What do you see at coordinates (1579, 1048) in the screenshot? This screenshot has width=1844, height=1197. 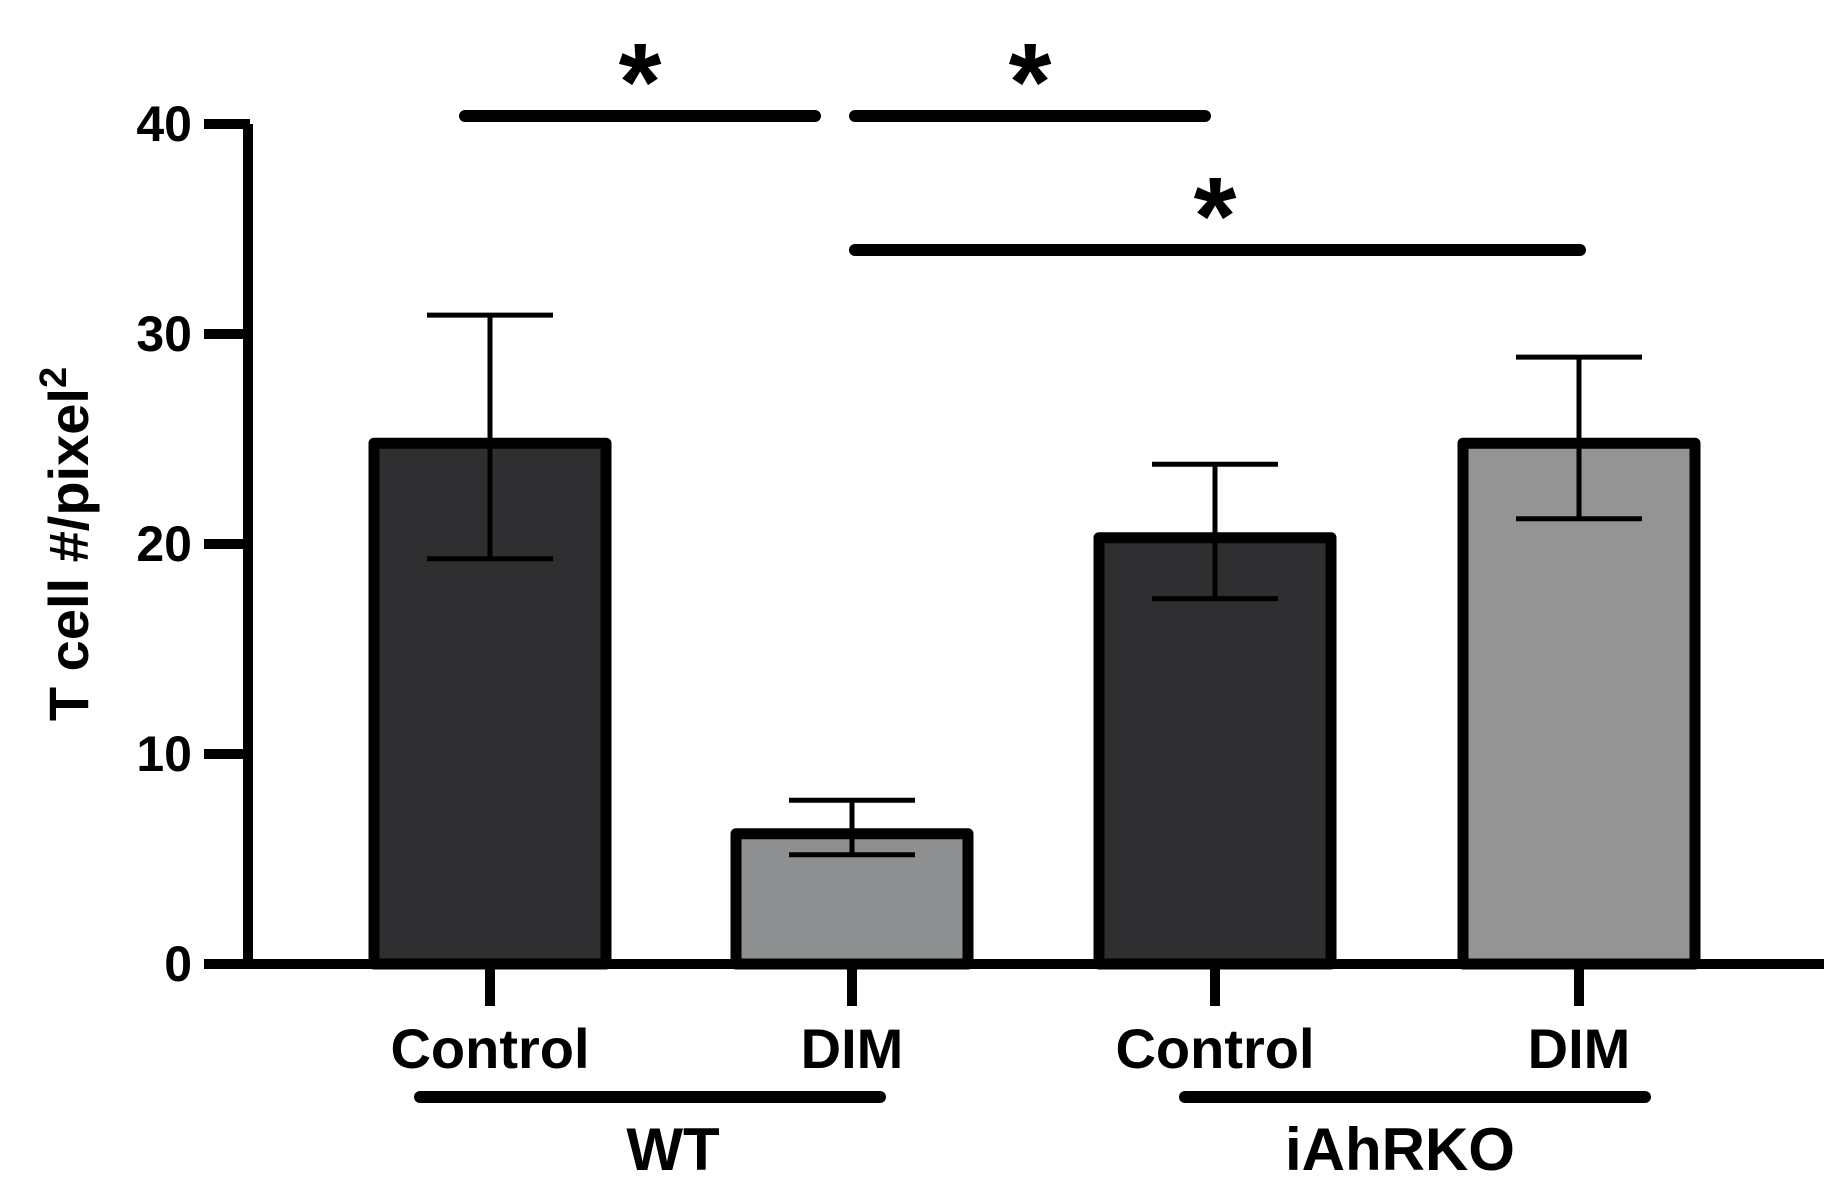 I see `category-label-3: DIM` at bounding box center [1579, 1048].